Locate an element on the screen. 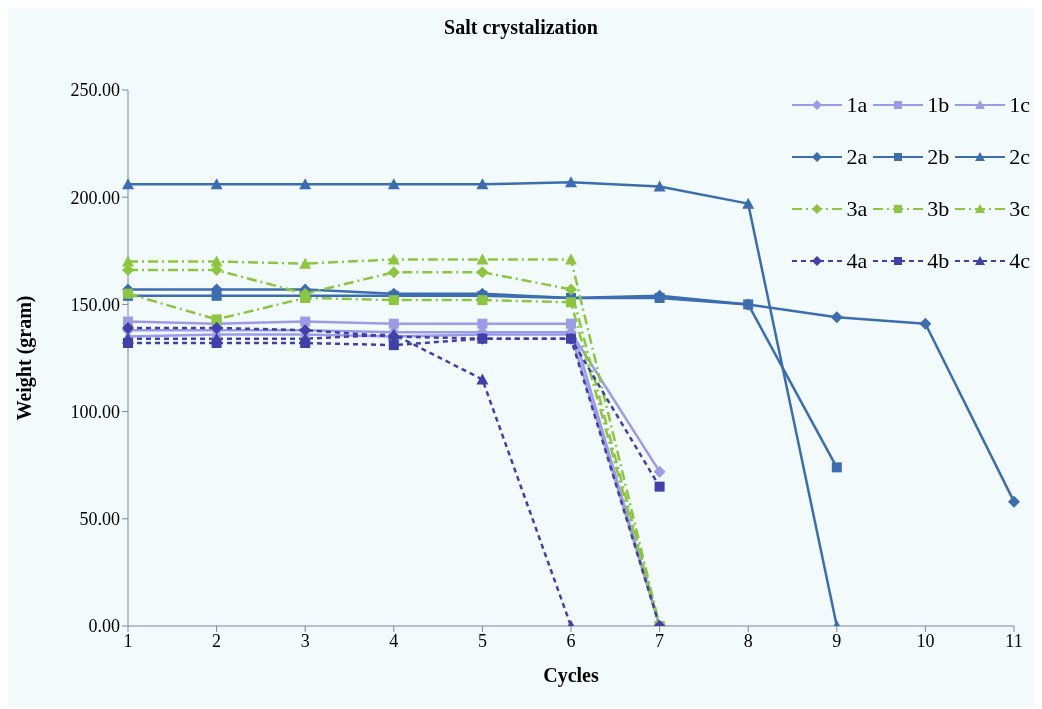 The width and height of the screenshot is (1042, 709). y-tick-label: 100.00 is located at coordinates (95, 411).